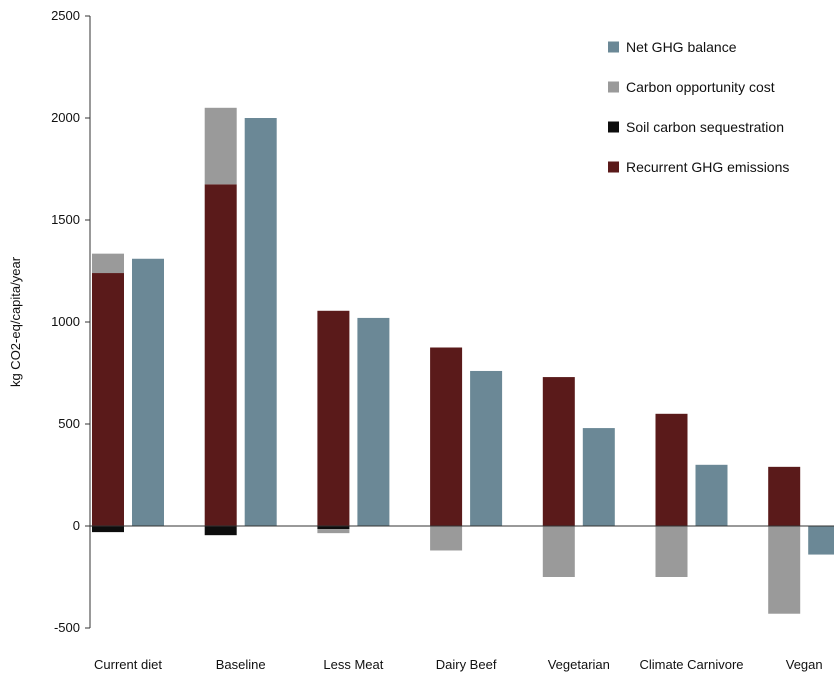  Describe the element at coordinates (784, 570) in the screenshot. I see `bar-carbon-opportunity-cost-vegan` at that location.